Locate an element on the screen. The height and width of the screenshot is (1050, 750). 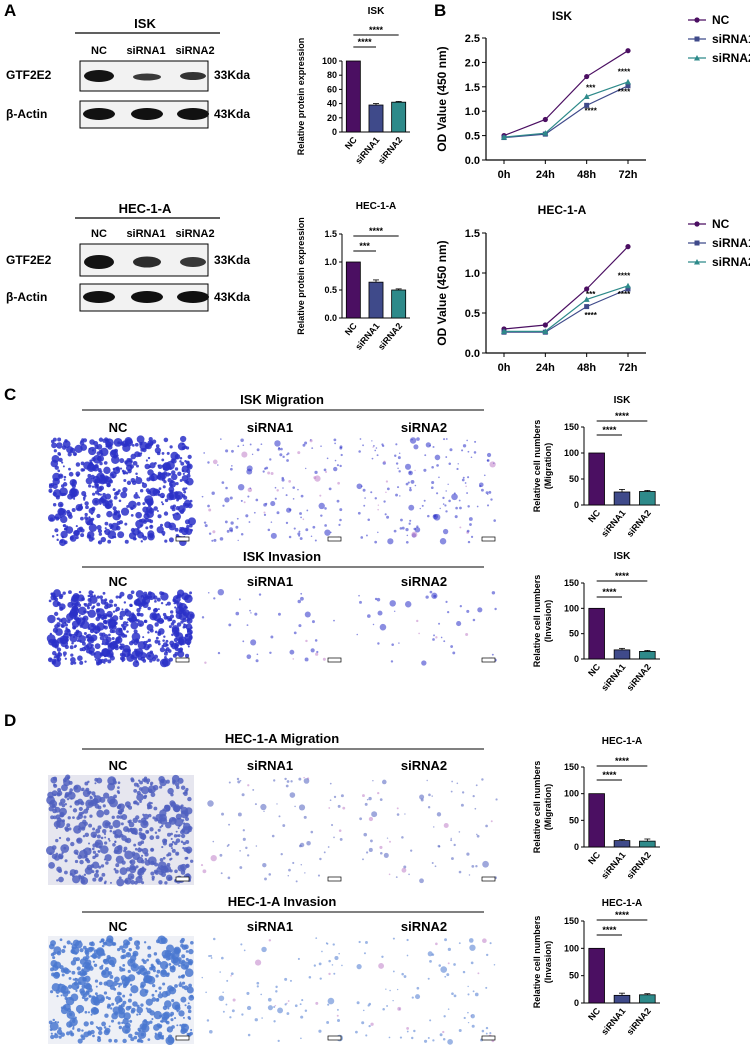
y-tick-label: 40 is located at coordinates (332, 104).